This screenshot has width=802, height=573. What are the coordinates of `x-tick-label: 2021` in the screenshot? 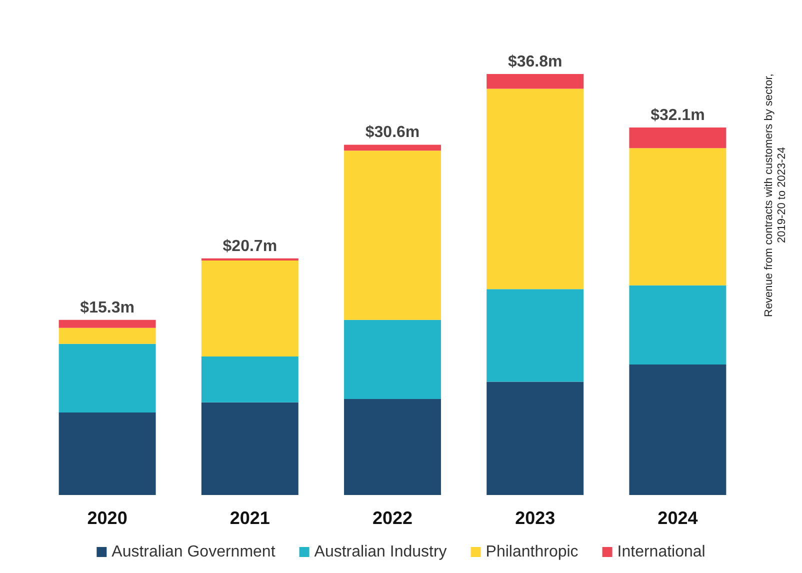 It's located at (250, 518).